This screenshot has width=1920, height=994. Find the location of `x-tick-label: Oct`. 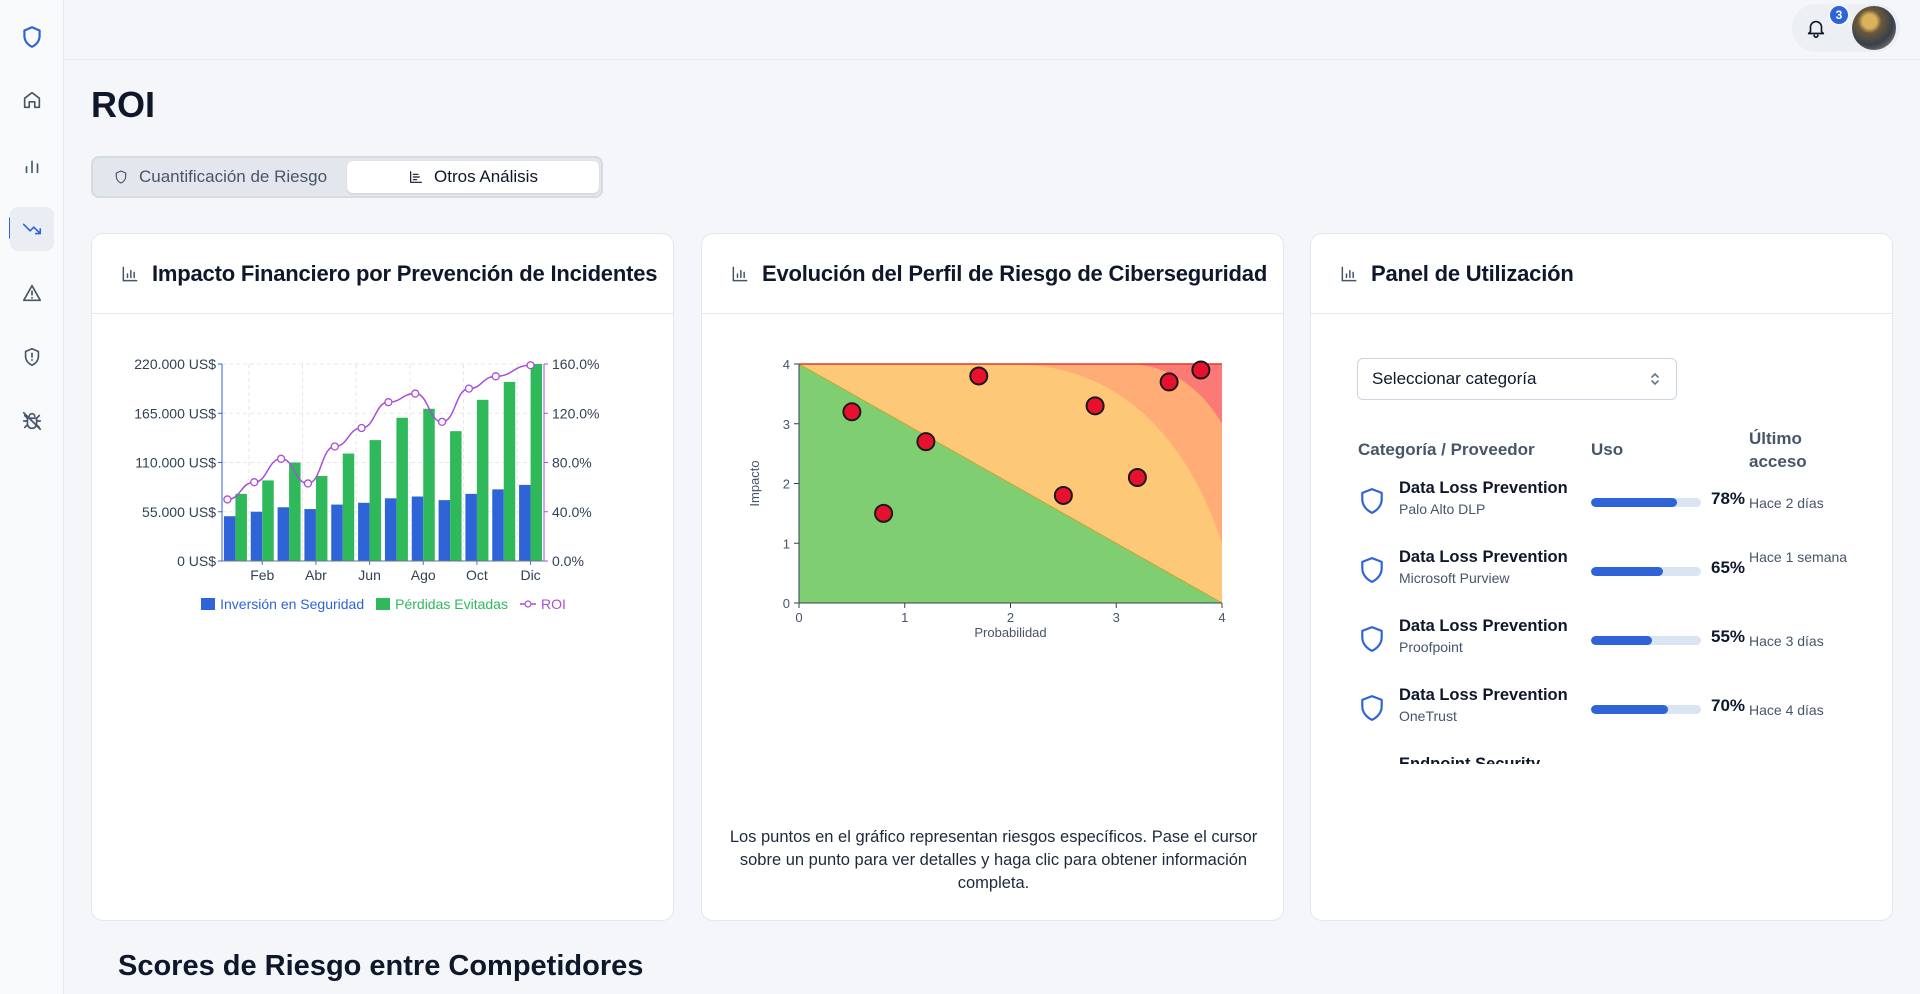

x-tick-label: Oct is located at coordinates (477, 575).